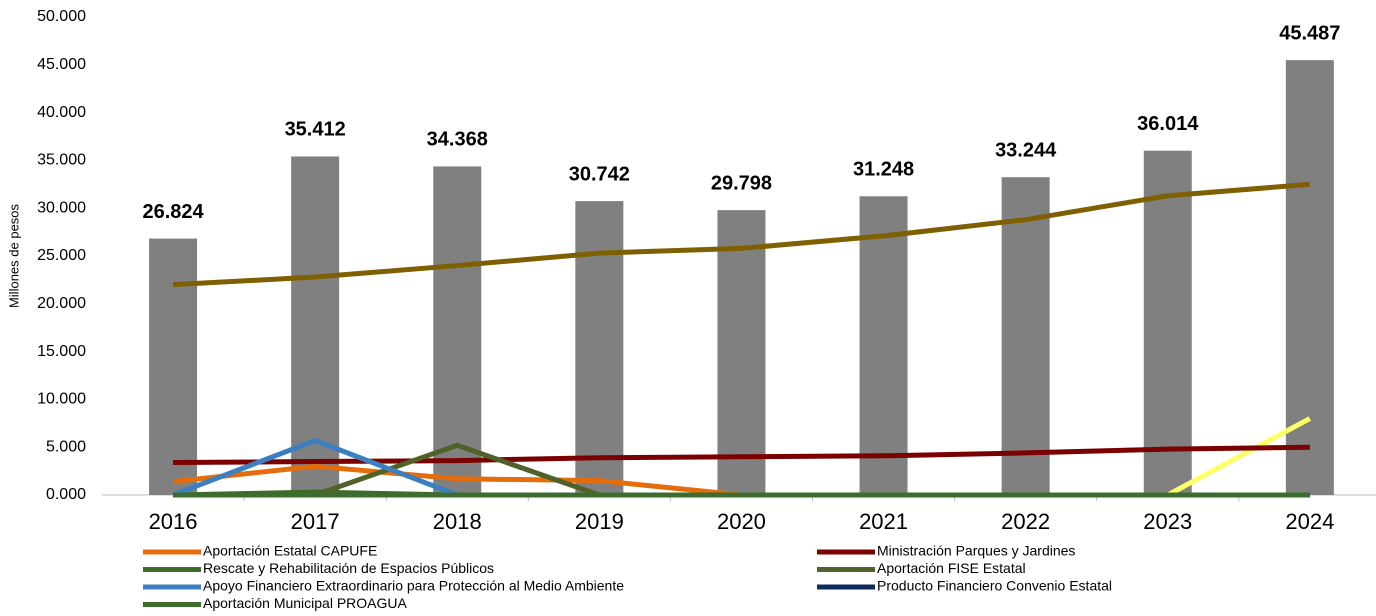  What do you see at coordinates (173, 521) in the screenshot?
I see `x-tick-label: 2016` at bounding box center [173, 521].